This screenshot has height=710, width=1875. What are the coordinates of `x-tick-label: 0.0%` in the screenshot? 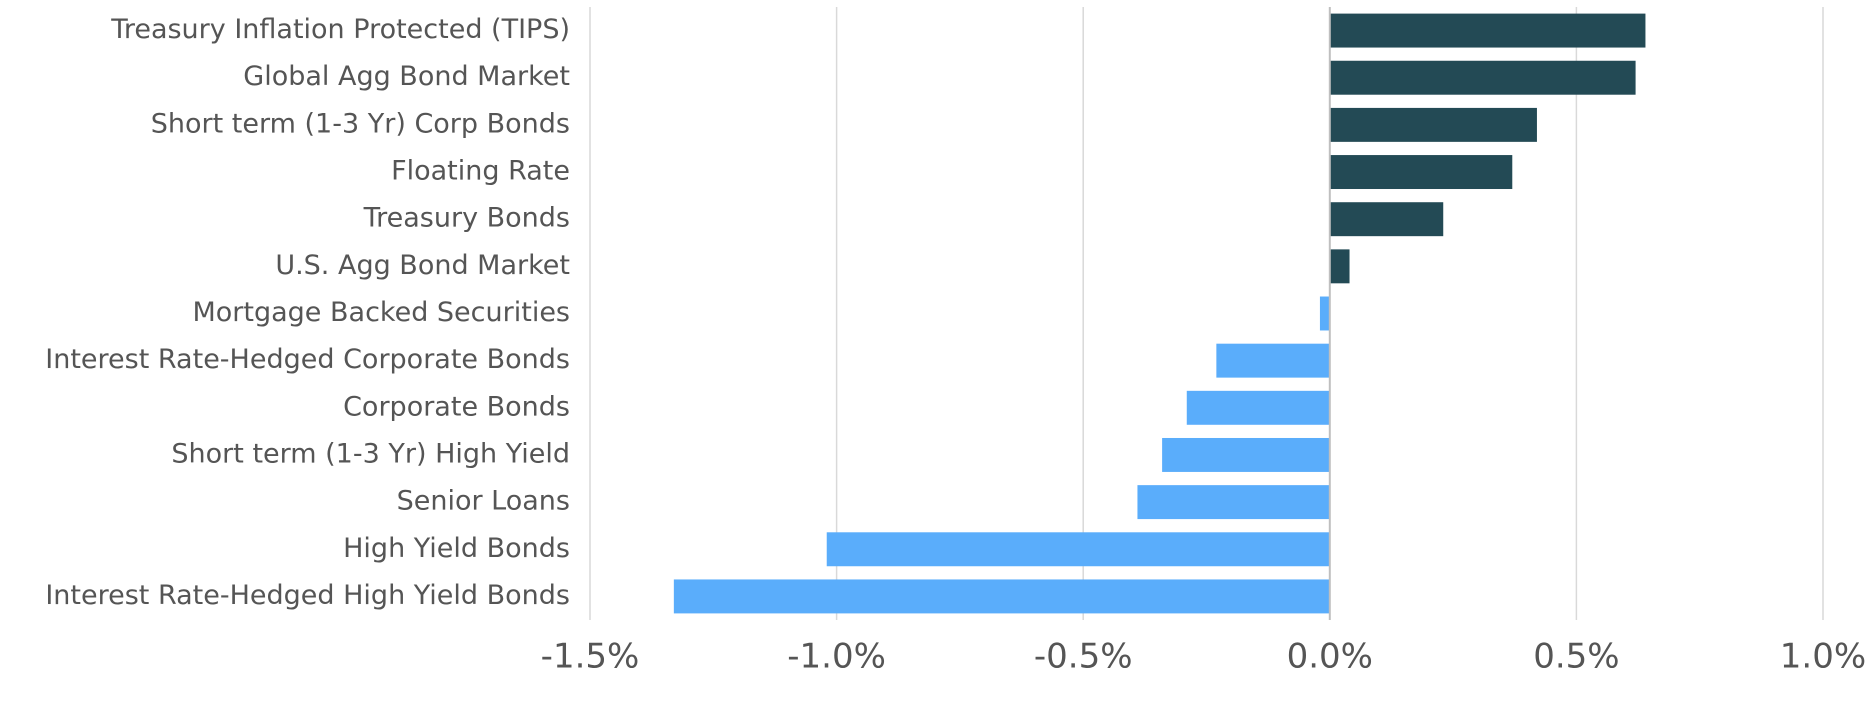 It's located at (1330, 657).